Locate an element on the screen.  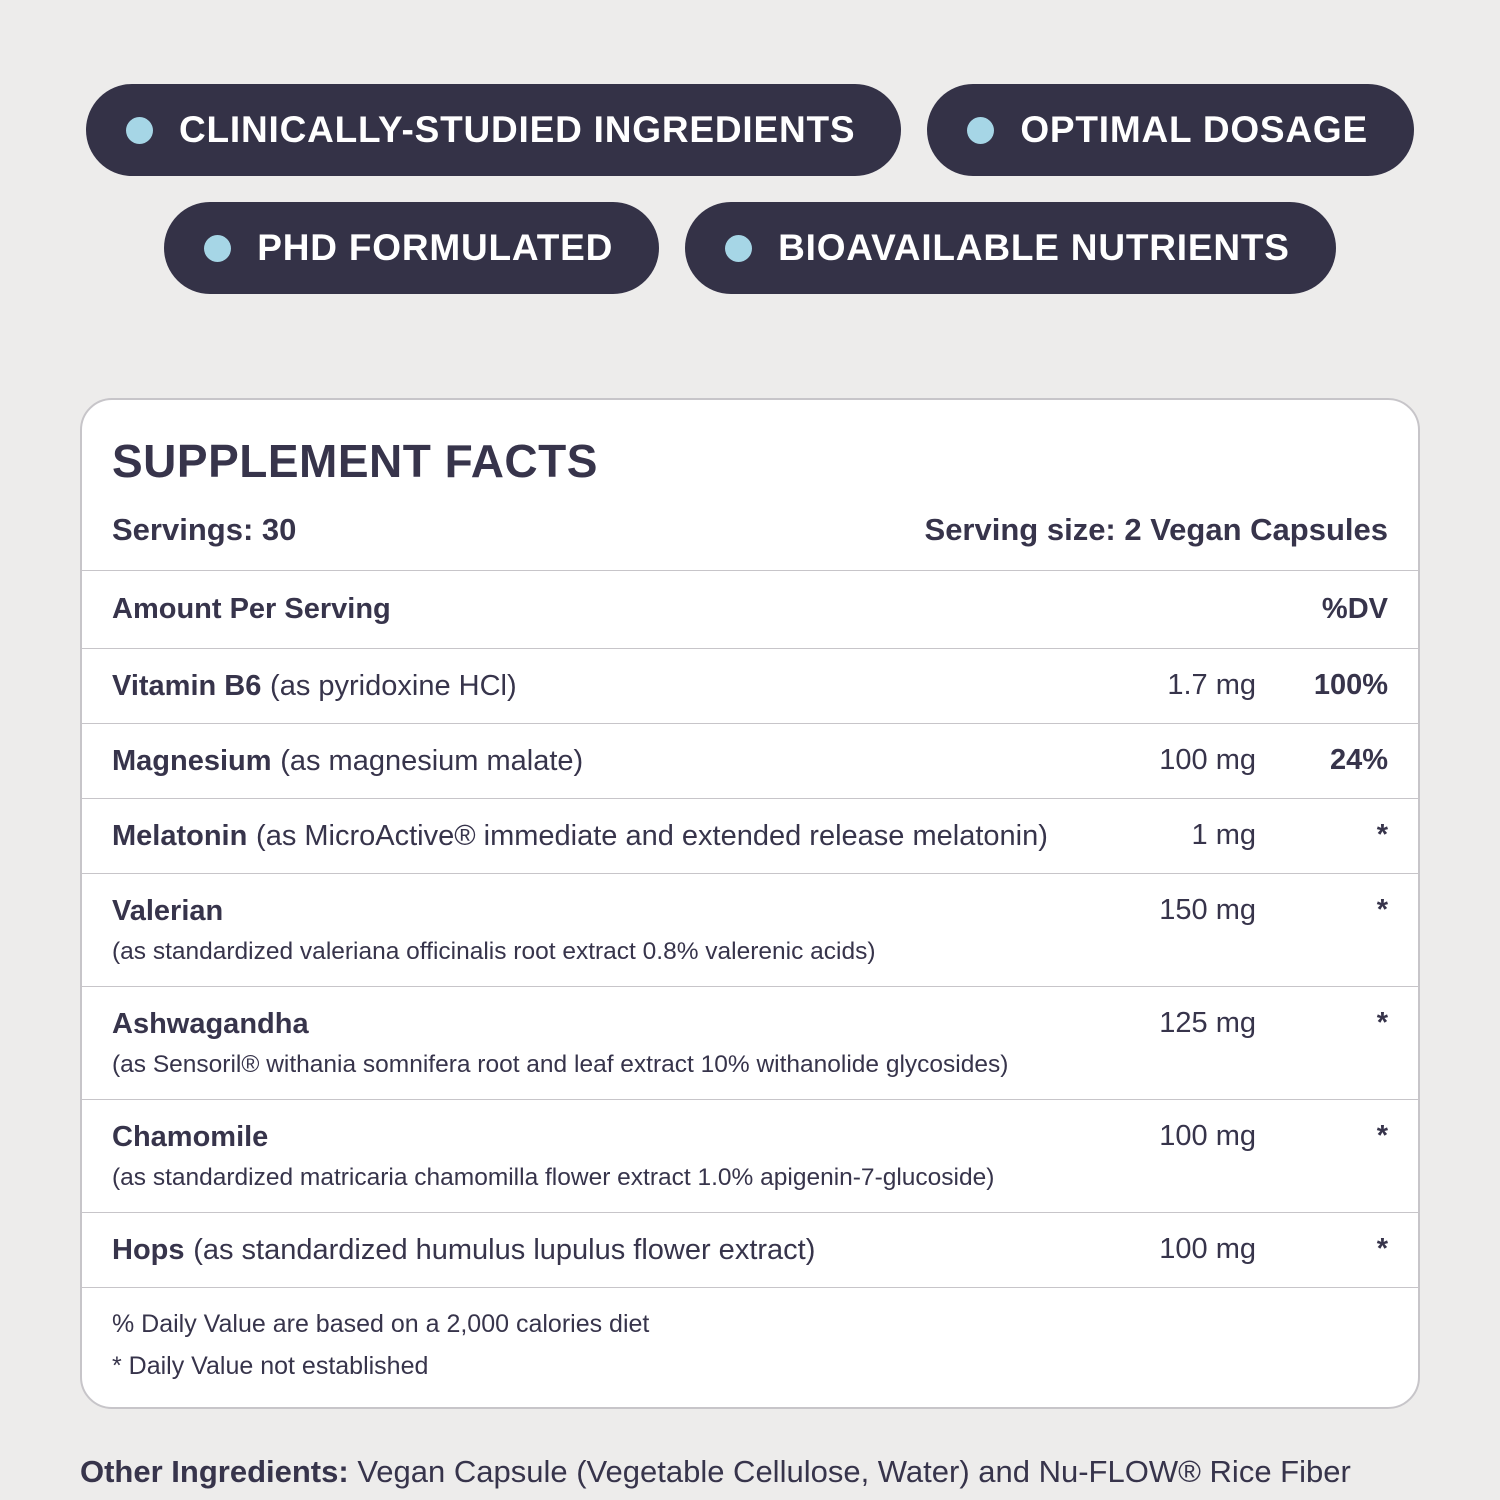
badge-label: OPTIMAL DOSAGE is located at coordinates (1194, 129).